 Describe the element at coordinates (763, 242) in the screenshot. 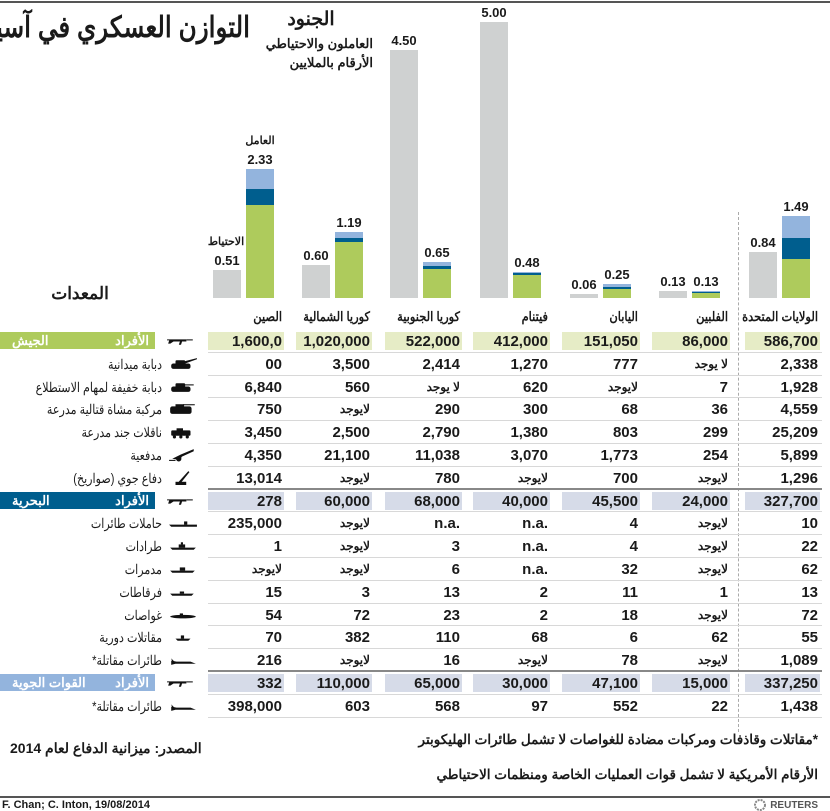

I see `reserve-value-label: 0.84` at that location.